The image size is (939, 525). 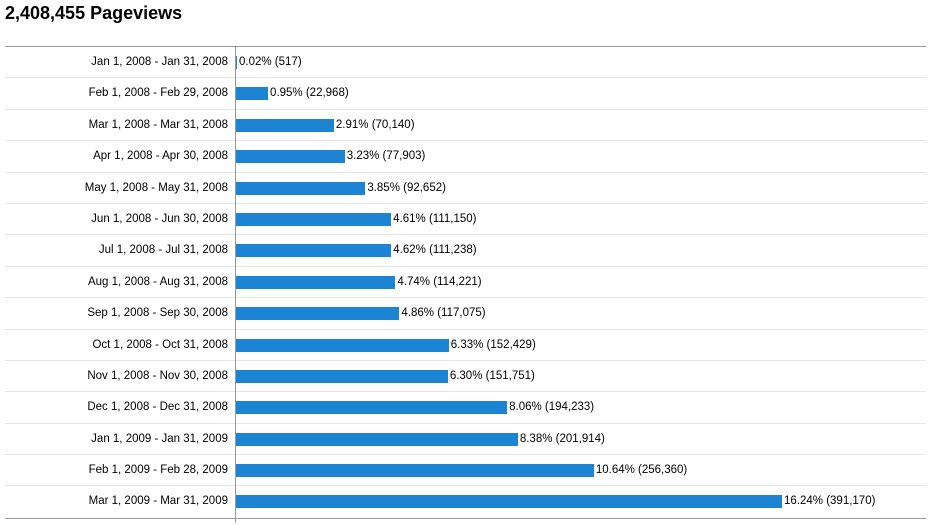 What do you see at coordinates (158, 124) in the screenshot?
I see `category-label: Mar 1, 2008 - Mar 31, 2008` at bounding box center [158, 124].